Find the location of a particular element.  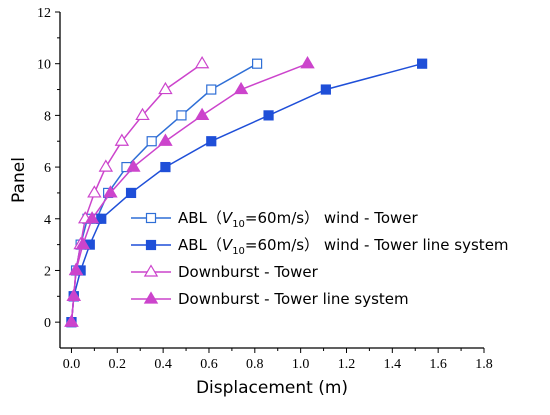

y-tick-label: 12 is located at coordinates (44, 13).